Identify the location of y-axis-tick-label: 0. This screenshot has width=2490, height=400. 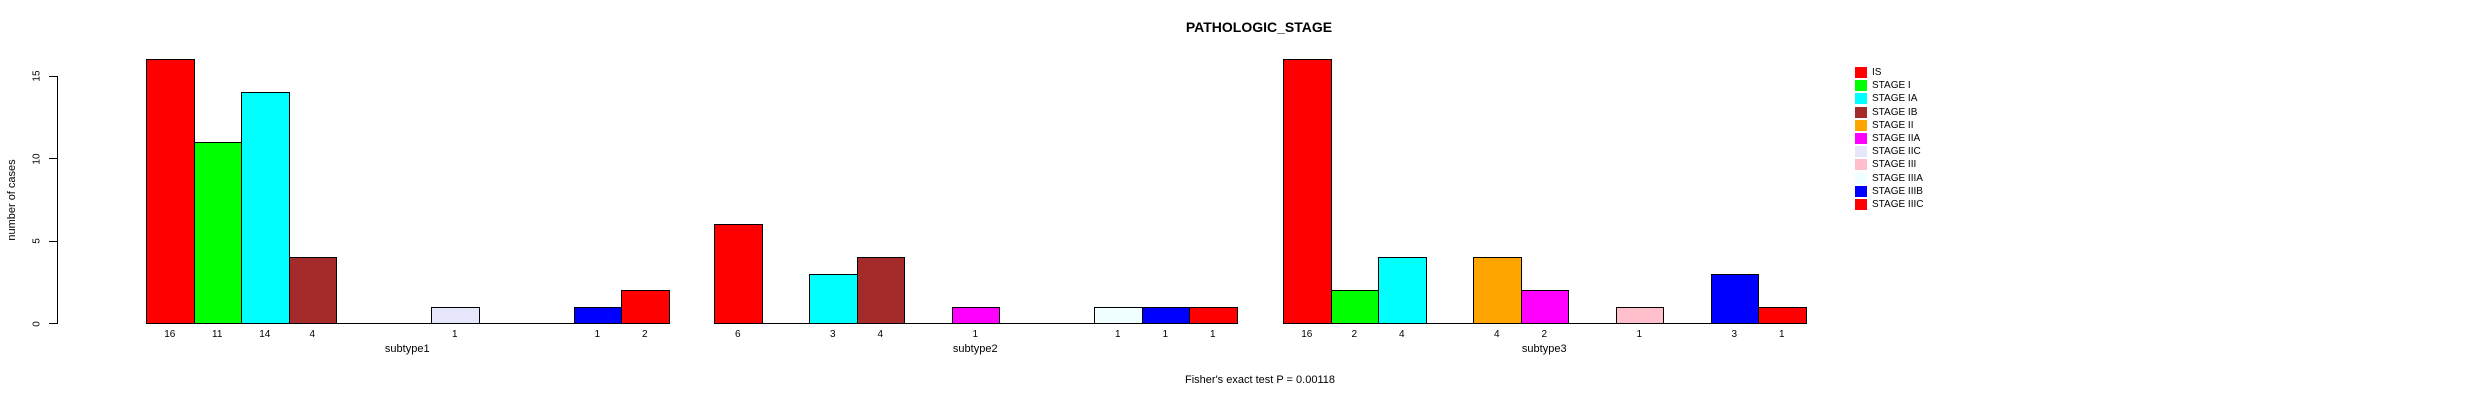
(37, 323).